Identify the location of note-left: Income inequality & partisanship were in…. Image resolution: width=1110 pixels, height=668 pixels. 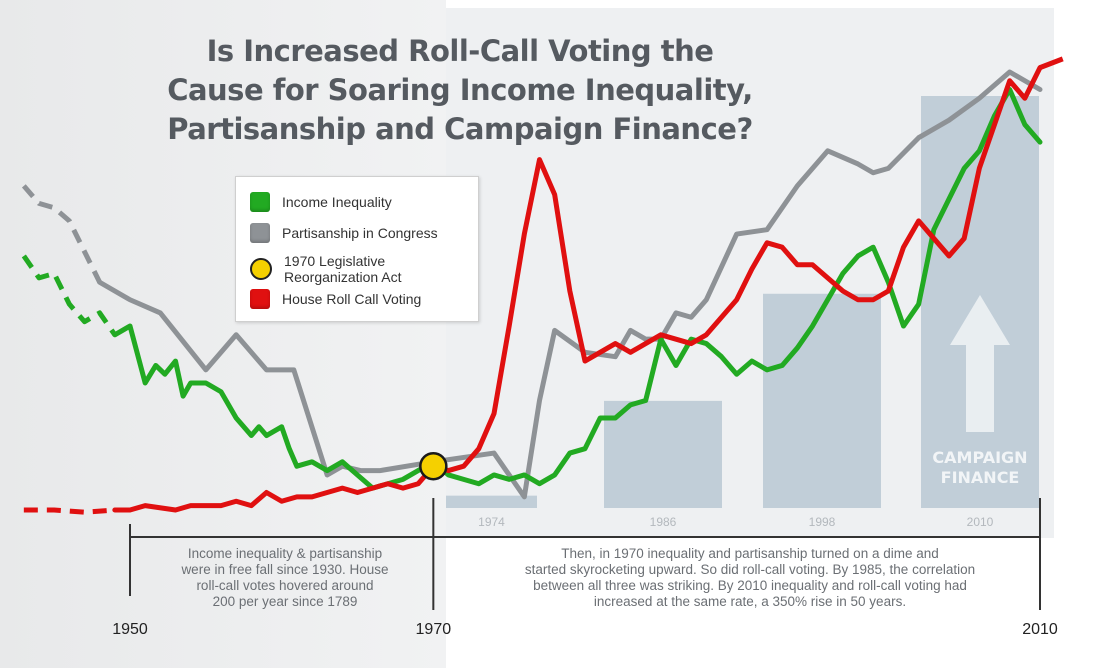
(285, 578).